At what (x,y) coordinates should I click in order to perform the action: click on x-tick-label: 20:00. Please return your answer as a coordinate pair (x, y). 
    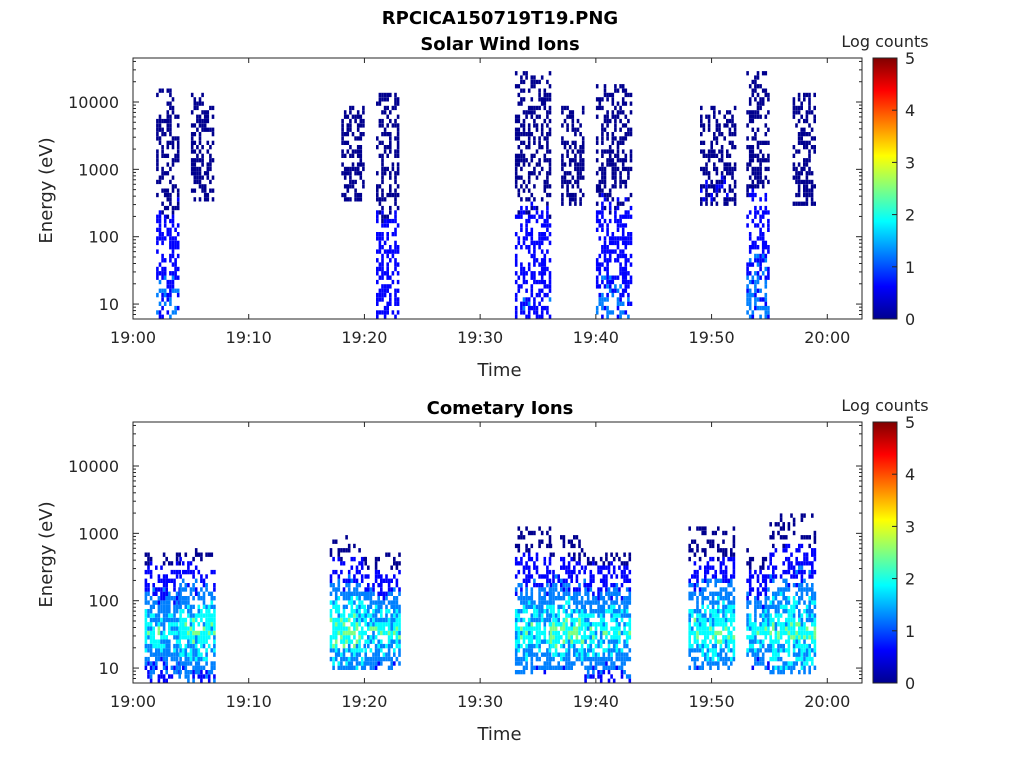
    Looking at the image, I should click on (827, 337).